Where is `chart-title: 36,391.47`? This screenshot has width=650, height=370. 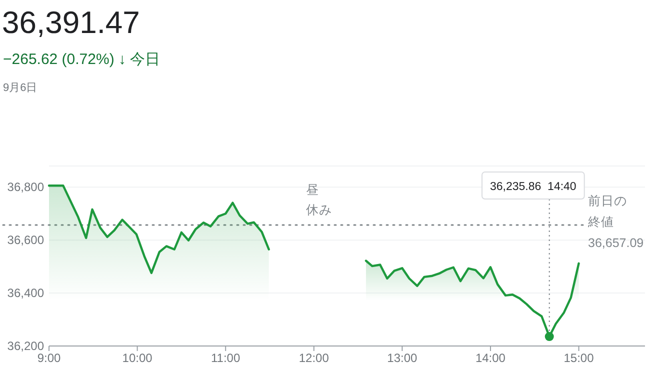 chart-title: 36,391.47 is located at coordinates (71, 22).